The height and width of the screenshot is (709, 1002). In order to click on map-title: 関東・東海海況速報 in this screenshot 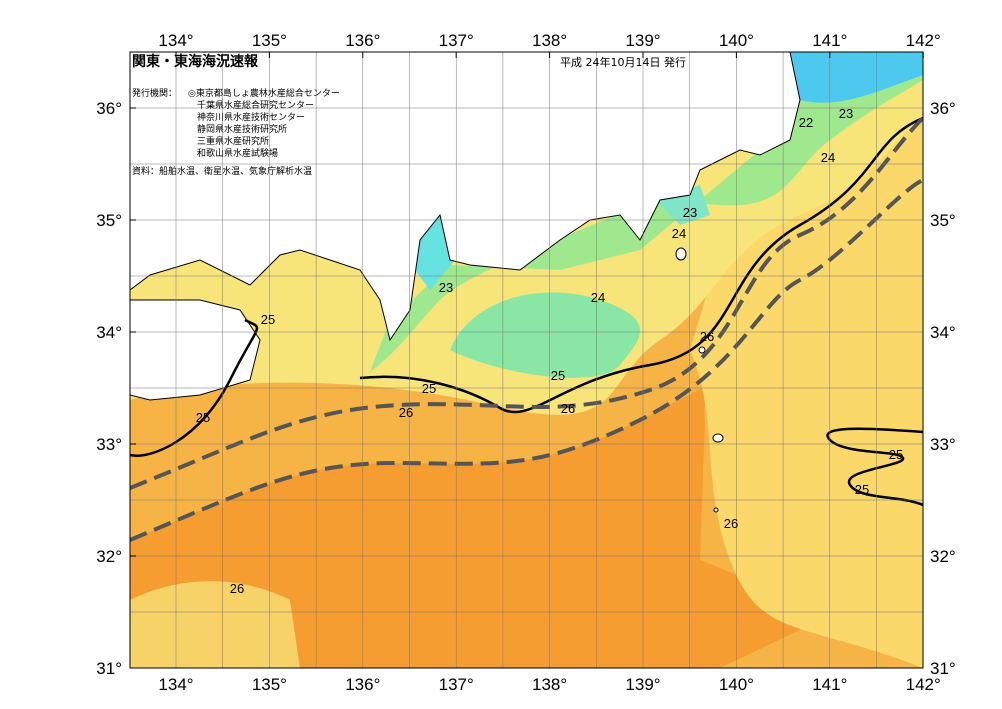, I will do `click(195, 61)`.